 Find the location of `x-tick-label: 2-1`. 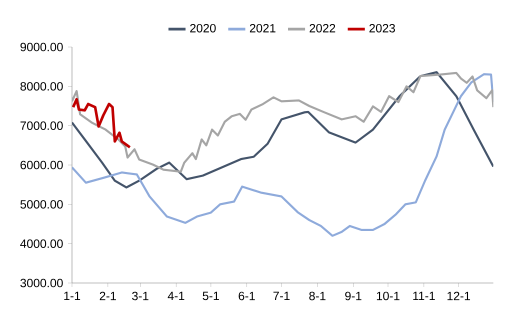

x-tick-label: 2-1 is located at coordinates (108, 296).